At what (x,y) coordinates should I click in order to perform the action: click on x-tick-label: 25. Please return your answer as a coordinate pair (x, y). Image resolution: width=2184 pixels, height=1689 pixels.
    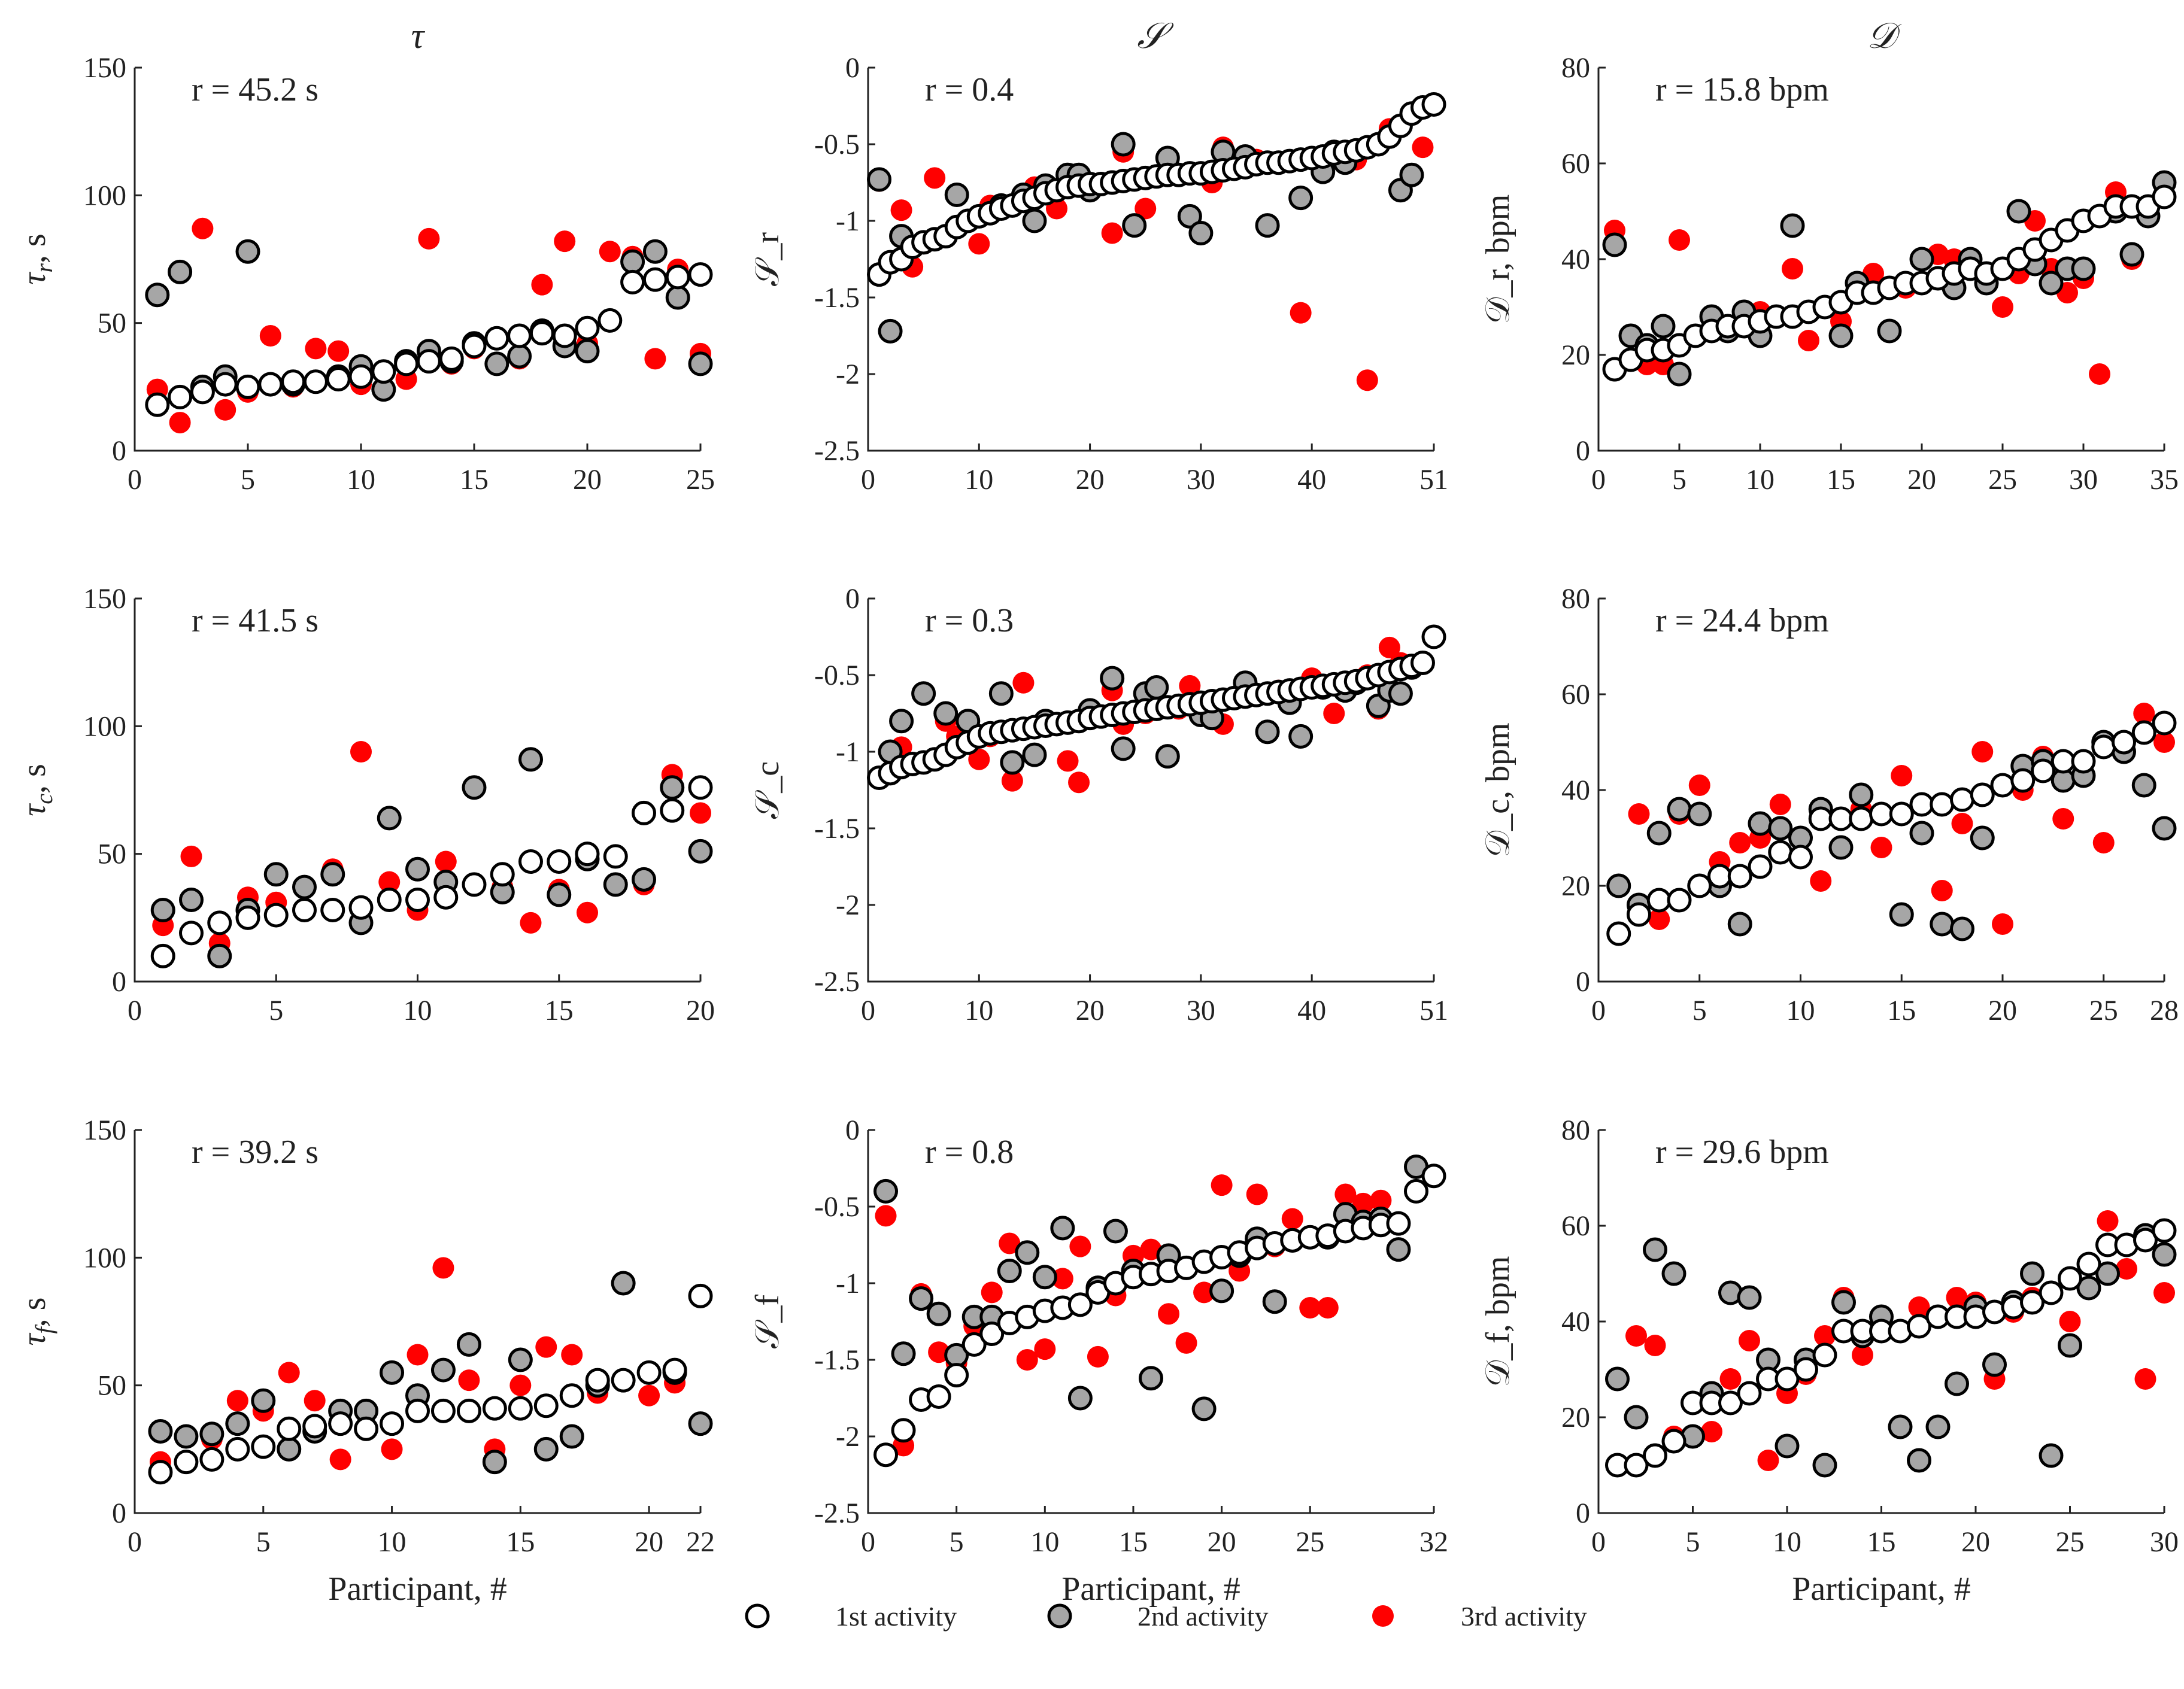
    Looking at the image, I should click on (2104, 1010).